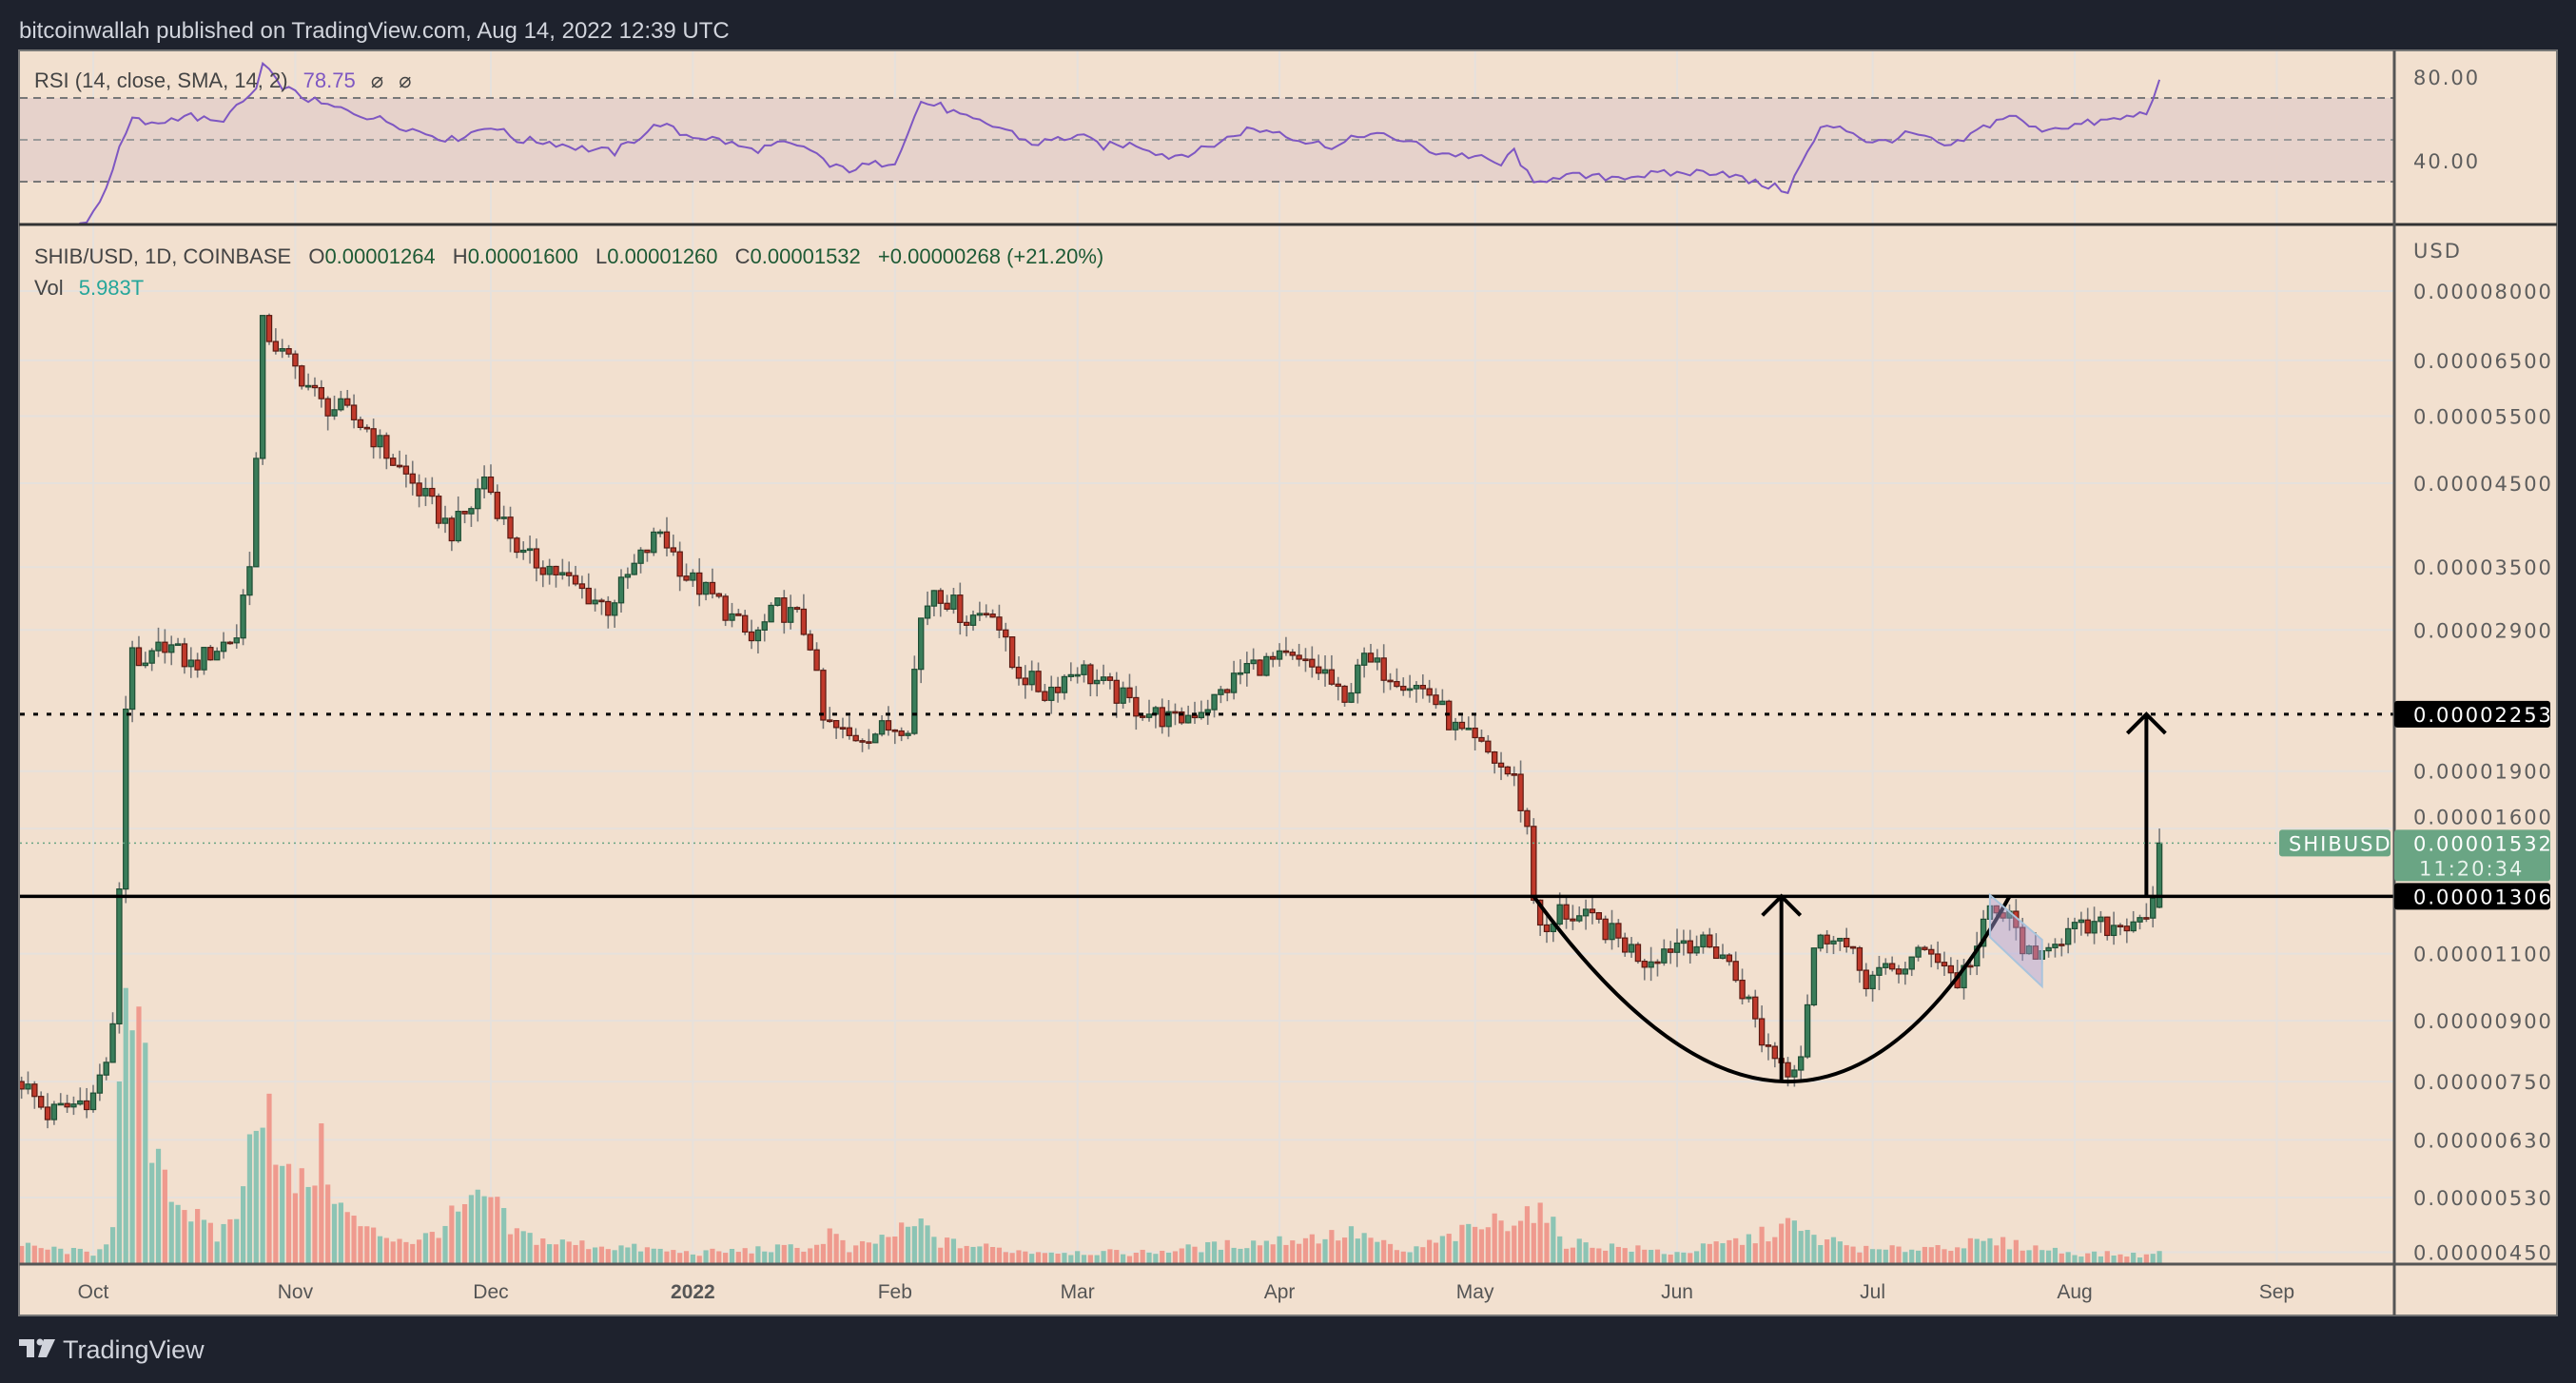 The height and width of the screenshot is (1383, 2576). Describe the element at coordinates (2016, 941) in the screenshot. I see `bull-flag-channel` at that location.